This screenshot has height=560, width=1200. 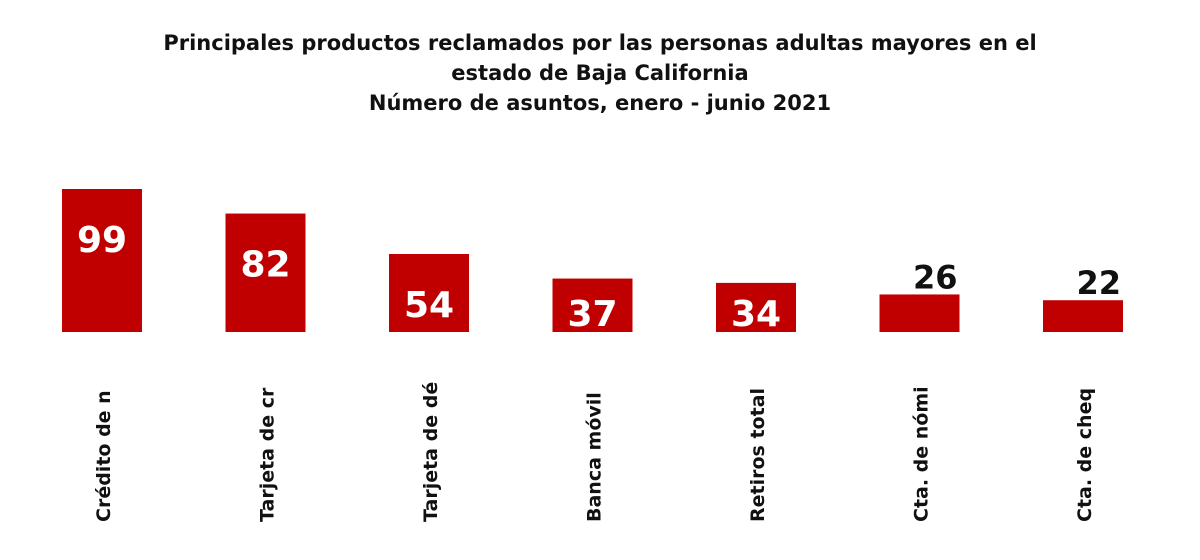 What do you see at coordinates (1098, 283) in the screenshot?
I see `value-label-7: 22` at bounding box center [1098, 283].